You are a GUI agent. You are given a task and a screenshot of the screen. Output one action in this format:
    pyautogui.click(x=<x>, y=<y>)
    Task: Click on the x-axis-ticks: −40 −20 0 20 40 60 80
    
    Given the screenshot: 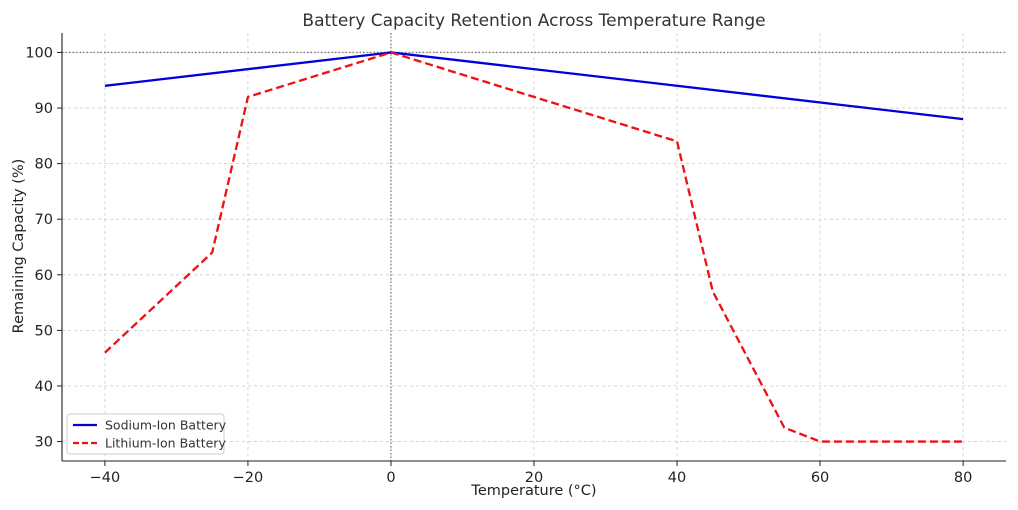 What is the action you would take?
    pyautogui.click(x=531, y=473)
    